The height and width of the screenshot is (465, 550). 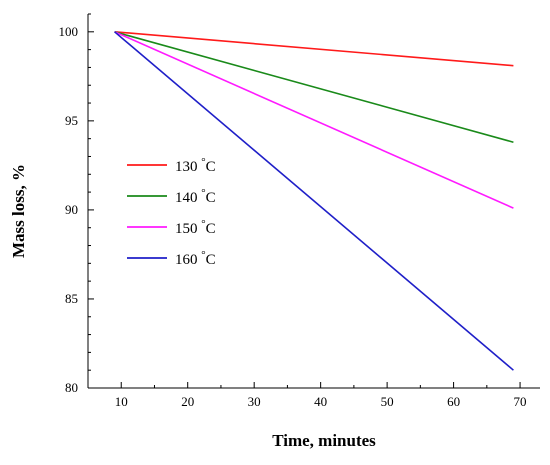 What do you see at coordinates (71, 298) in the screenshot?
I see `y-tick-label: 85` at bounding box center [71, 298].